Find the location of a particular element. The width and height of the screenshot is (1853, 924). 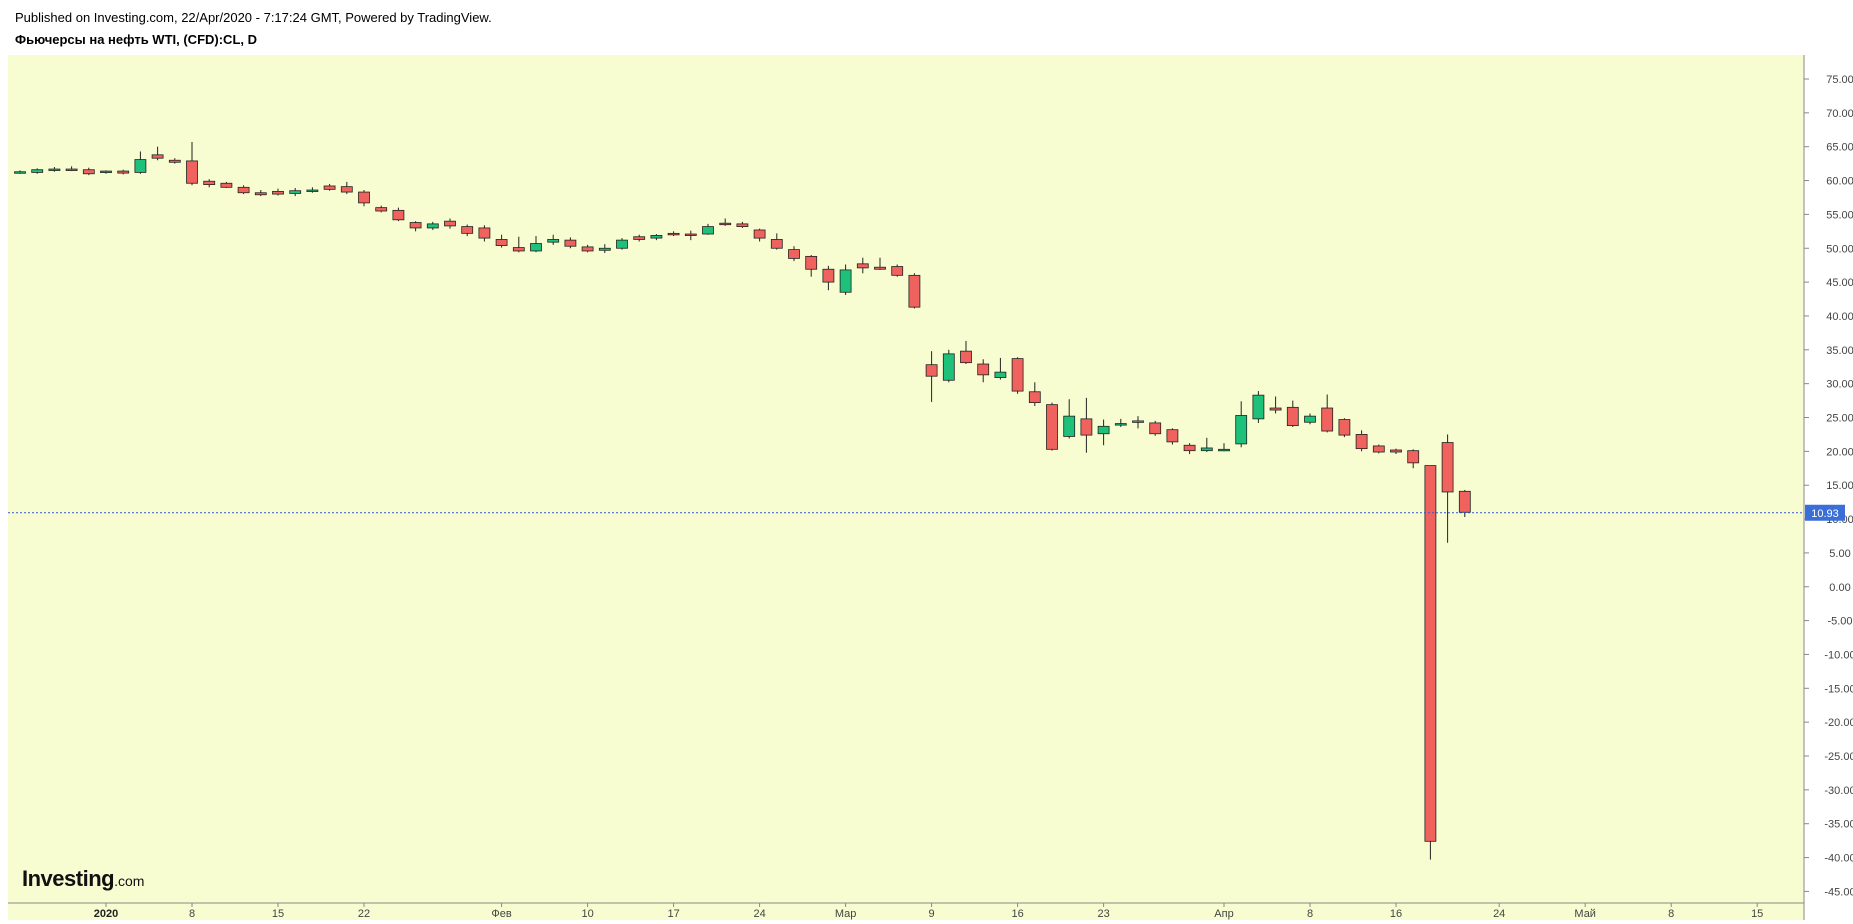

y-tick-label: 30.00 is located at coordinates (1839, 385).